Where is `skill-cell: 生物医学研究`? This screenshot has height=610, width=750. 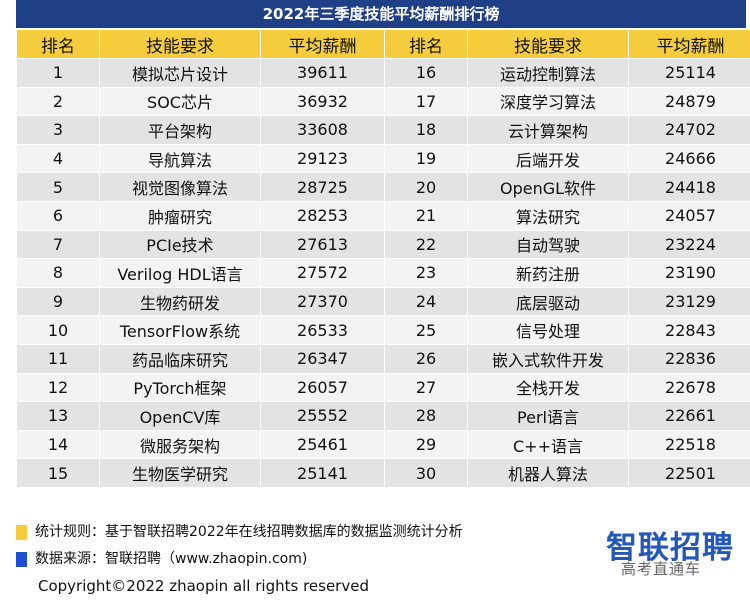 skill-cell: 生物医学研究 is located at coordinates (180, 473).